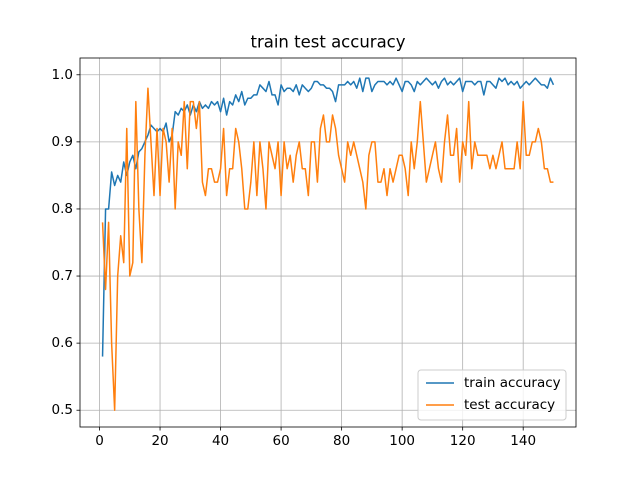  What do you see at coordinates (280, 441) in the screenshot?
I see `x-tick-label: 60` at bounding box center [280, 441].